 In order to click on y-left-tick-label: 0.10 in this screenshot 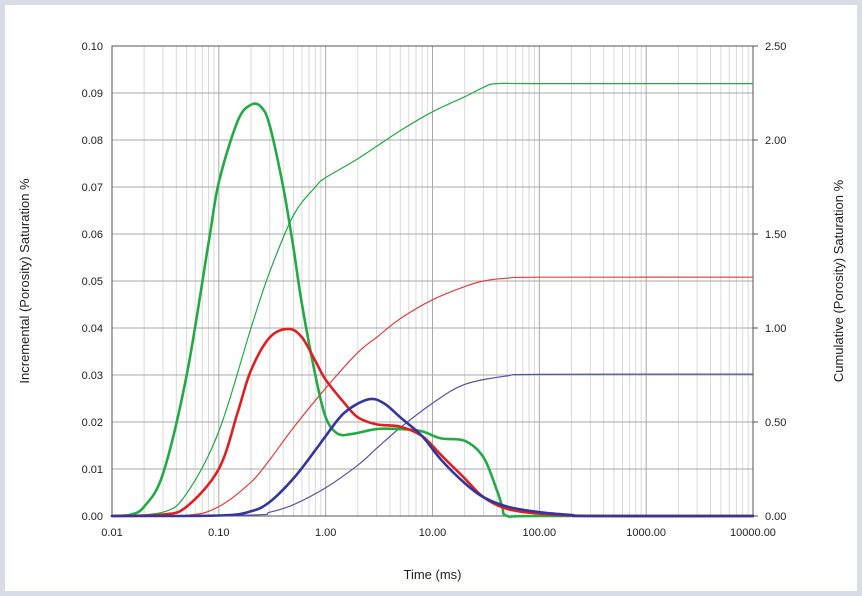, I will do `click(92, 47)`.